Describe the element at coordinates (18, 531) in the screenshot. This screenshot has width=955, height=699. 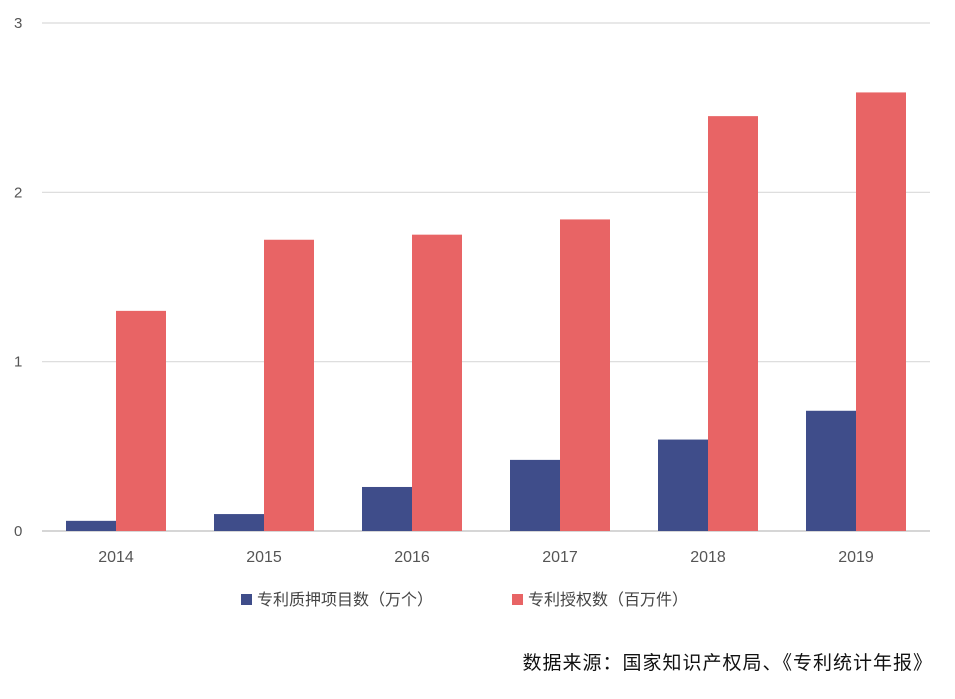
I see `y-tick-label: 0` at that location.